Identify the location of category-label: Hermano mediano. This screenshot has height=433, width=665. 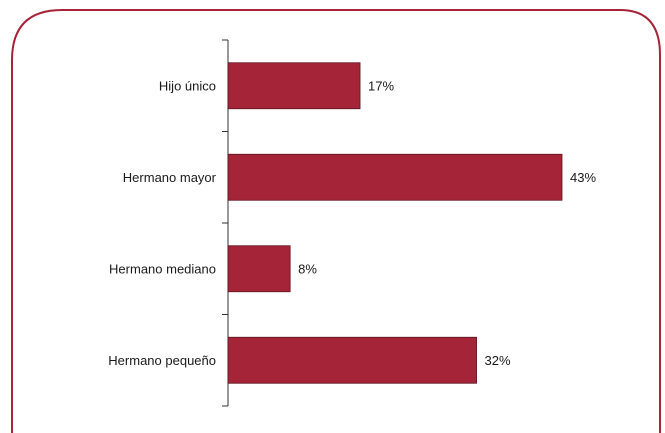
(162, 268).